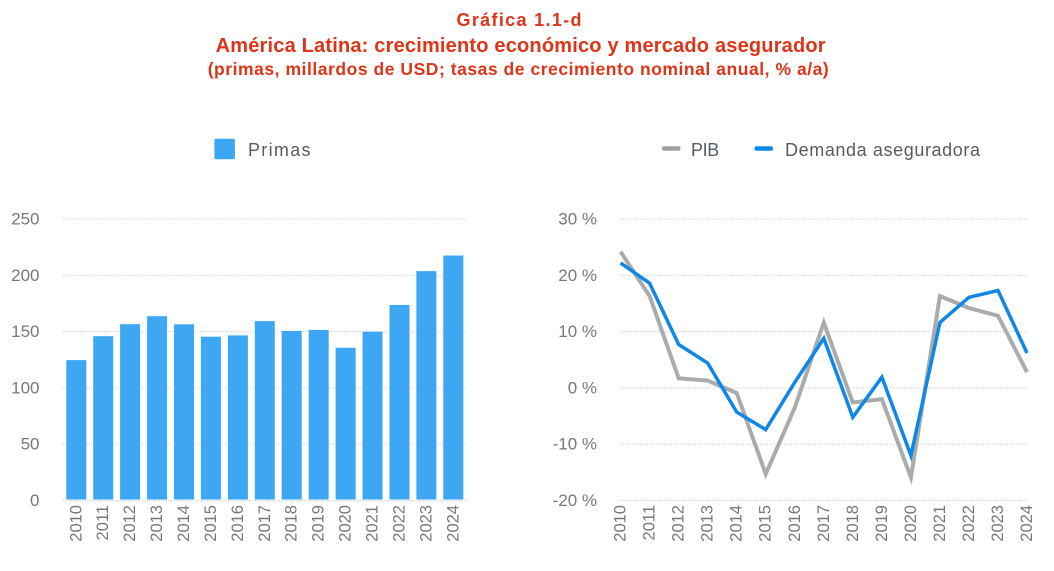 The width and height of the screenshot is (1054, 571). What do you see at coordinates (582, 387) in the screenshot?
I see `svg-text: 0 %` at bounding box center [582, 387].